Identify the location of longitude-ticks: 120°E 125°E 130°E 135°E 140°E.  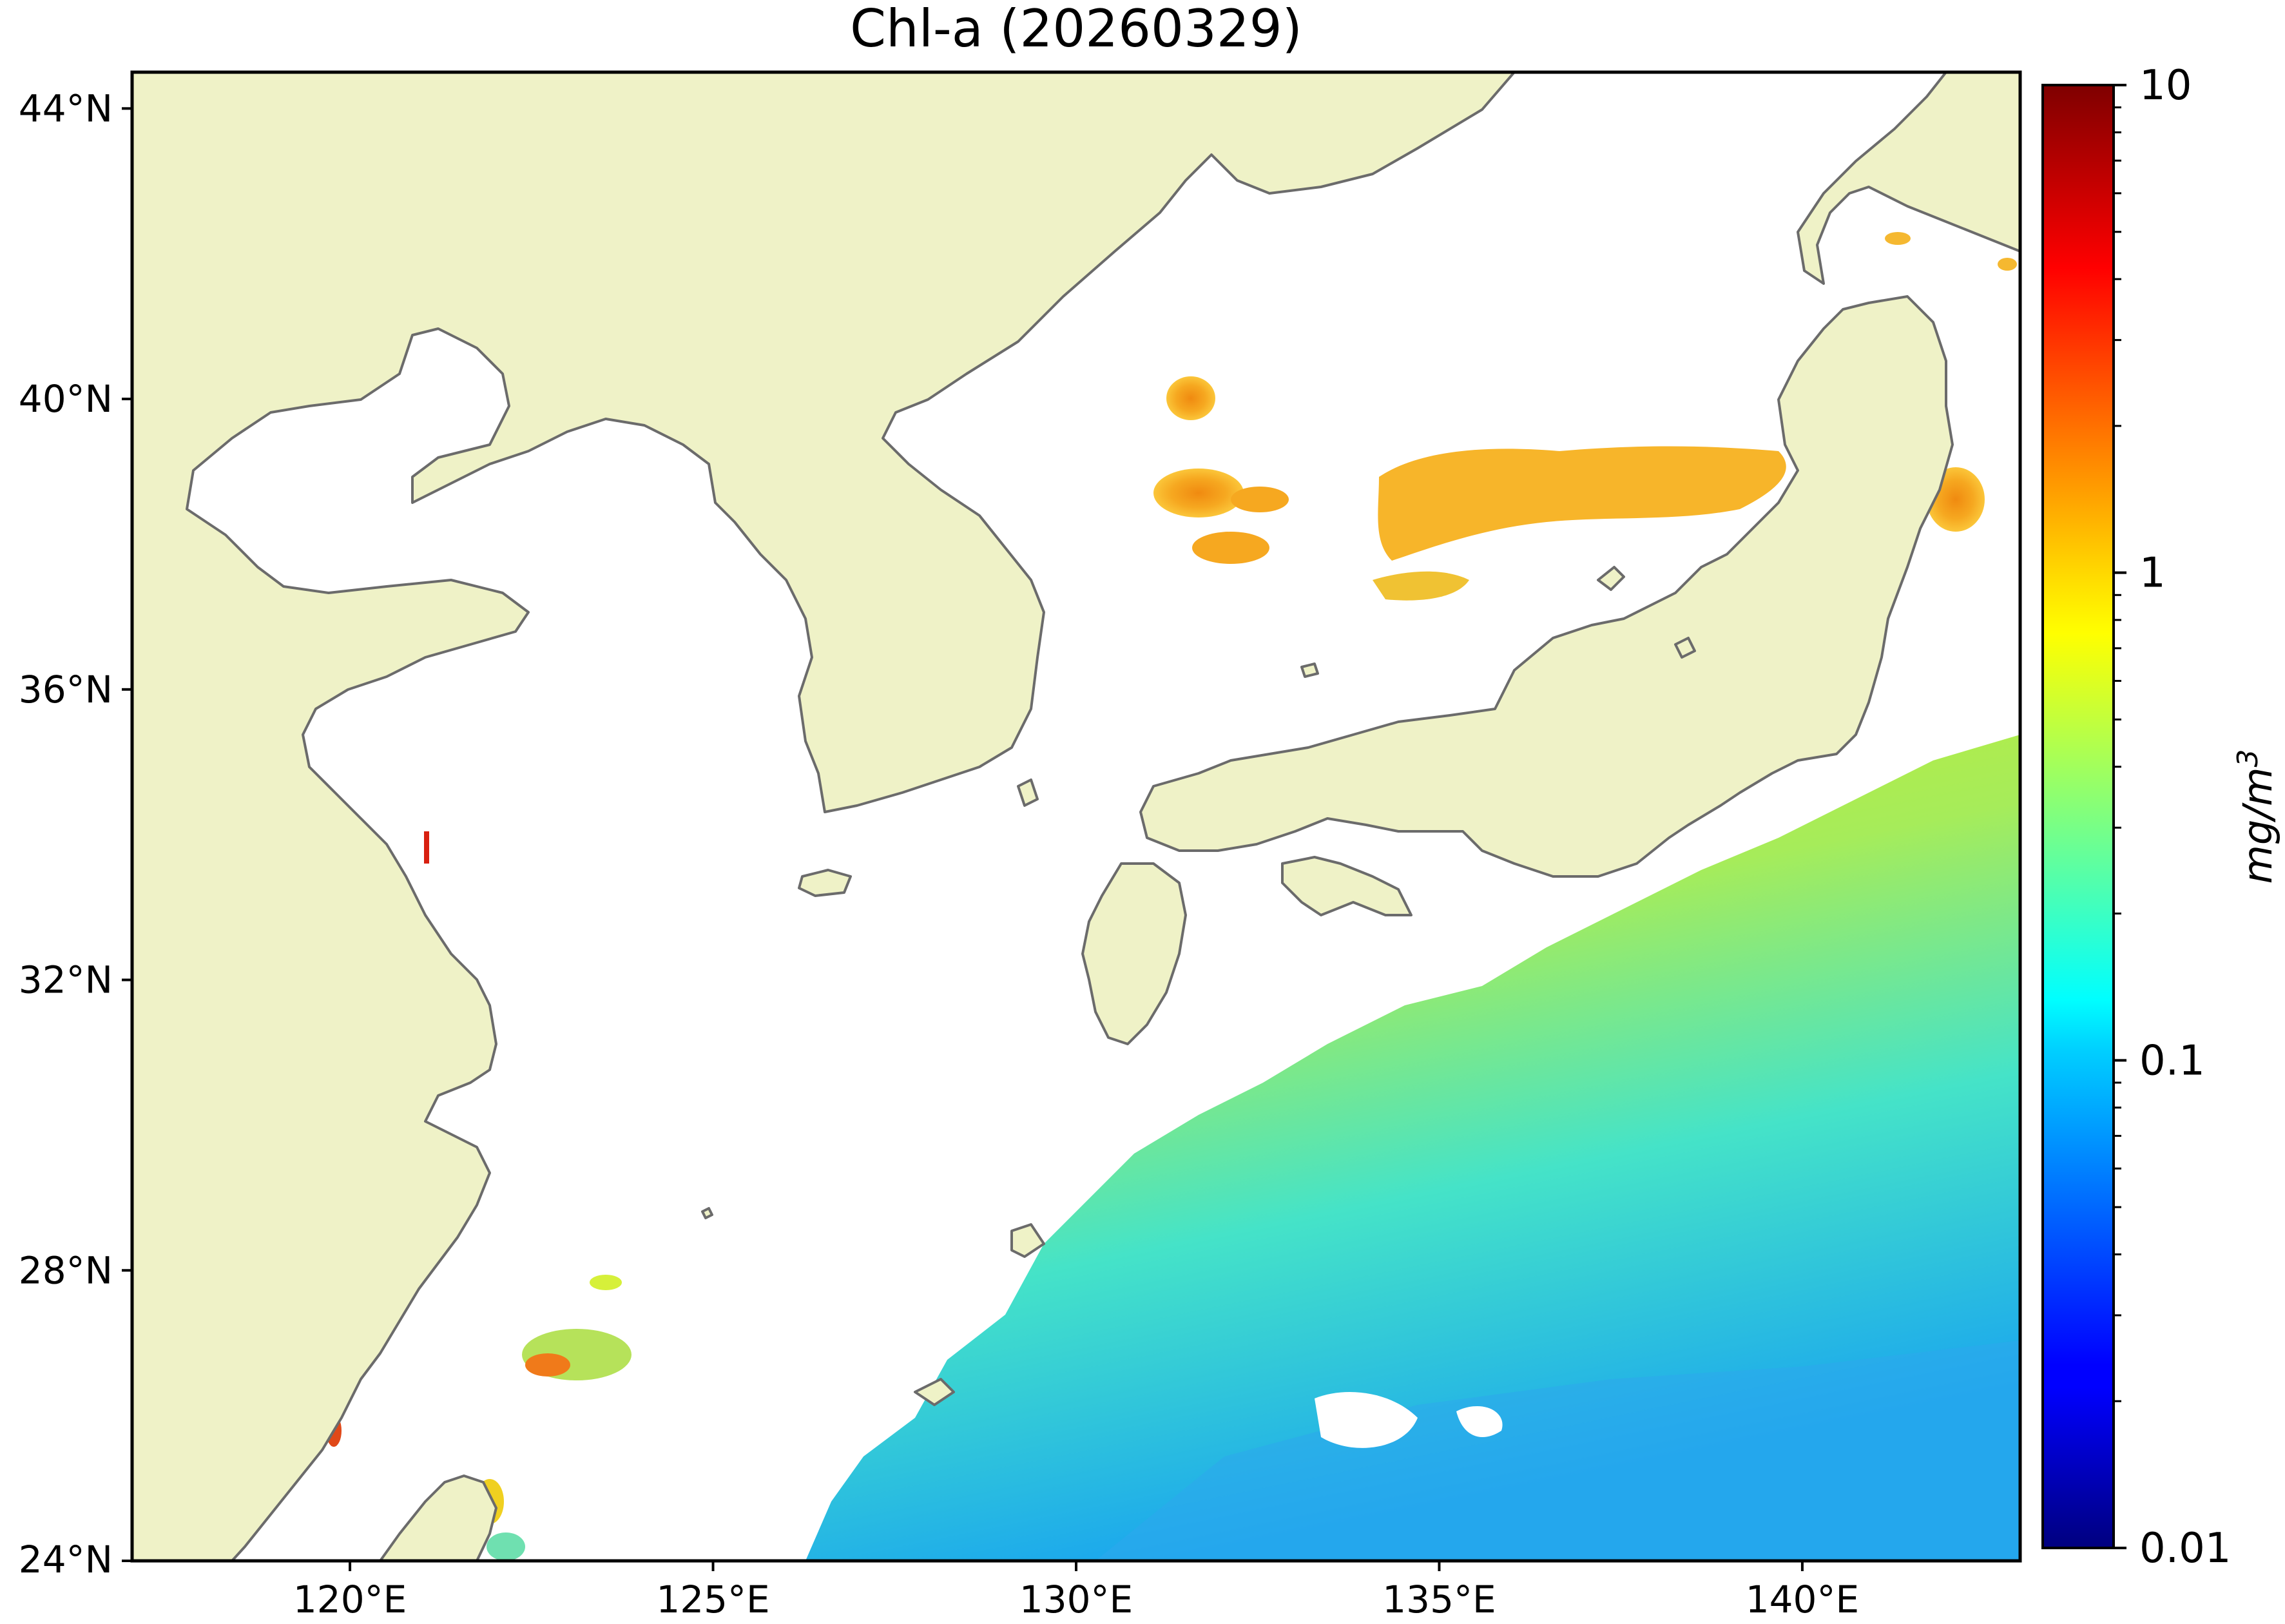
(1076, 1591).